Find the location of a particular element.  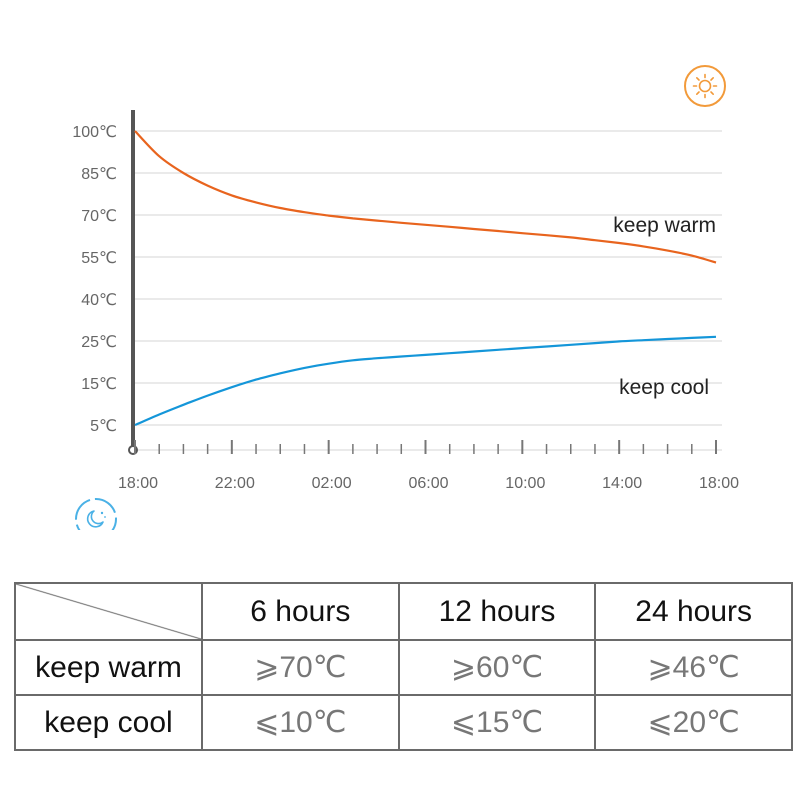

x-tick-label: 02:00 is located at coordinates (332, 483).